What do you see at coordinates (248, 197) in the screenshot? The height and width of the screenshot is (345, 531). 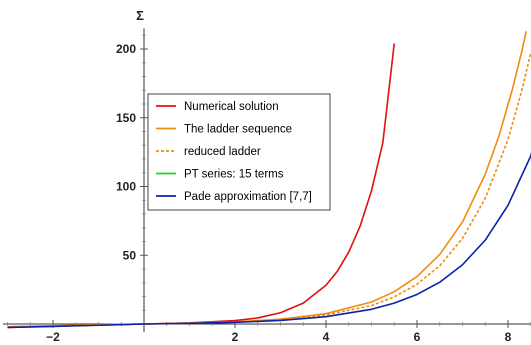 I see `legend-label-4: Pade approximation [7,7]` at bounding box center [248, 197].